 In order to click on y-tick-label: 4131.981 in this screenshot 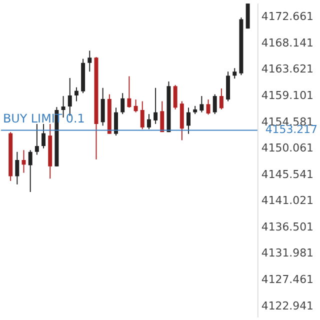, I will do `click(287, 253)`.